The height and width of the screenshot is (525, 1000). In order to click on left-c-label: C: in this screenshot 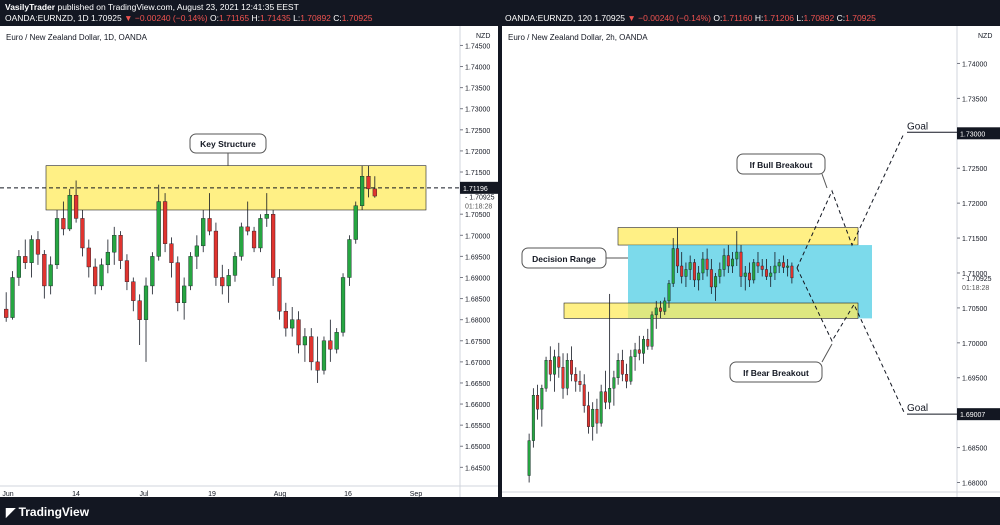, I will do `click(337, 18)`.